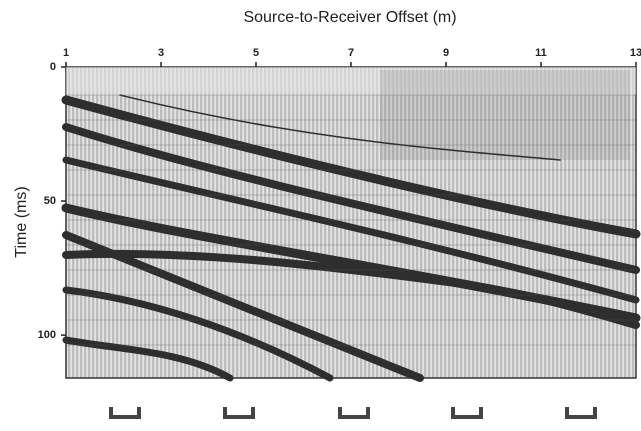 The height and width of the screenshot is (431, 641). I want to click on chart-title: Source-to-Receiver Offset (m), so click(349, 17).